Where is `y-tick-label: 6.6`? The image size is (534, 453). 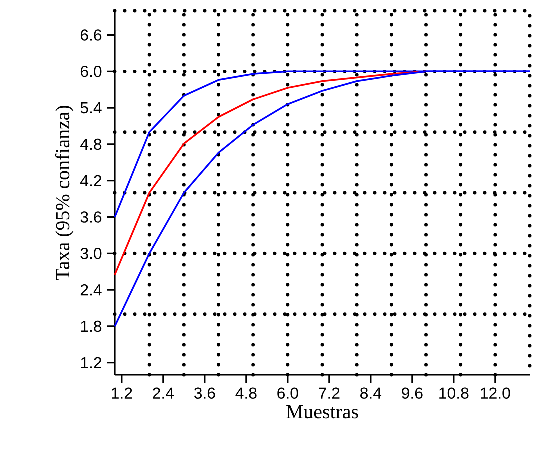 y-tick-label: 6.6 is located at coordinates (91, 35).